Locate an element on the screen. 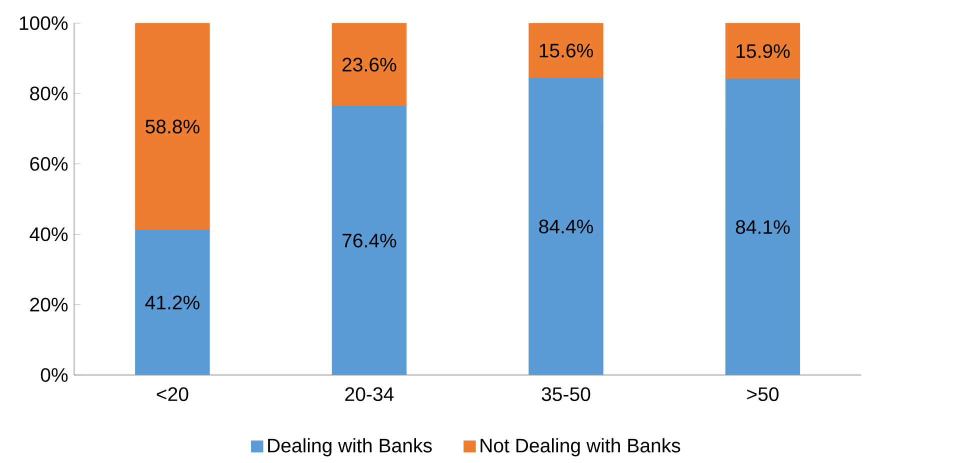 The height and width of the screenshot is (463, 963). data-label: 58.8% is located at coordinates (173, 127).